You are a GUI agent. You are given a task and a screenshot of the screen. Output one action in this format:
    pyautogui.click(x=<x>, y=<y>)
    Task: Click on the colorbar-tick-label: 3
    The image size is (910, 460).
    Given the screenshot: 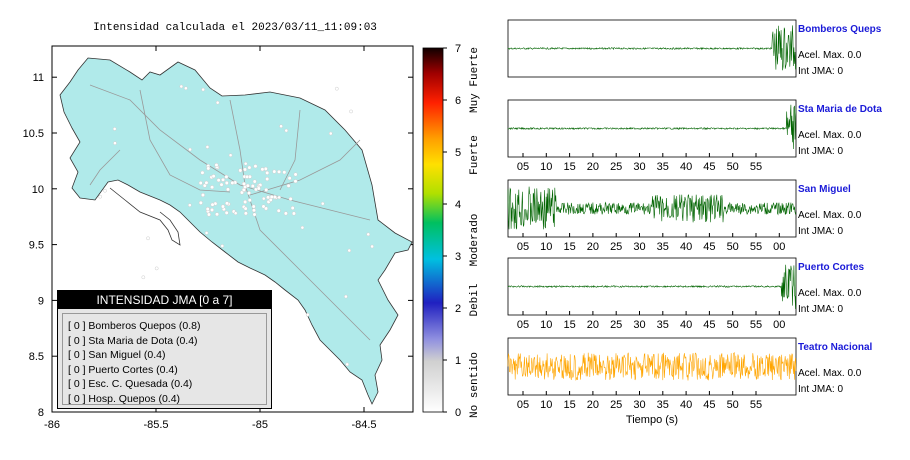 What is the action you would take?
    pyautogui.click(x=458, y=257)
    